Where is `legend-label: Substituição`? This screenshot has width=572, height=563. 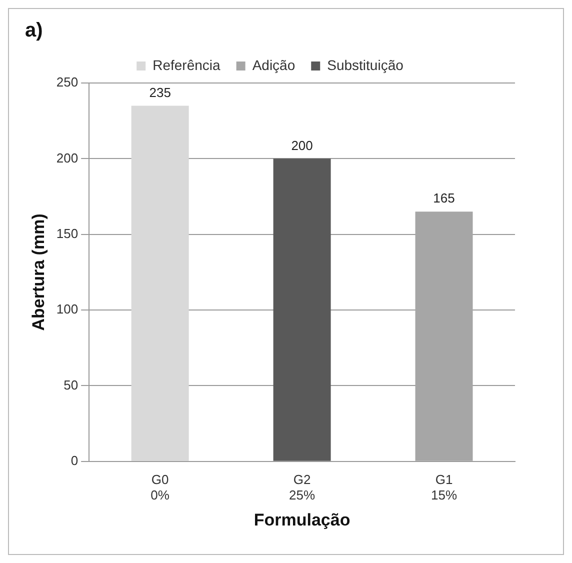
legend-label: Substituição is located at coordinates (365, 64).